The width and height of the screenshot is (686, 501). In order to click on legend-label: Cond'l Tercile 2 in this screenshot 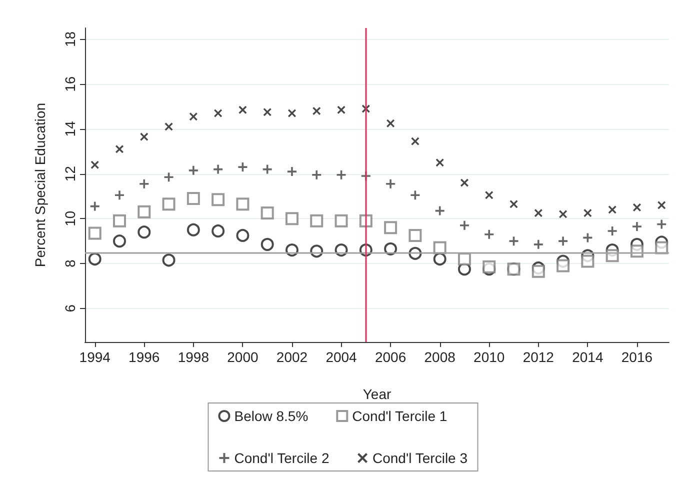, I will do `click(282, 458)`.